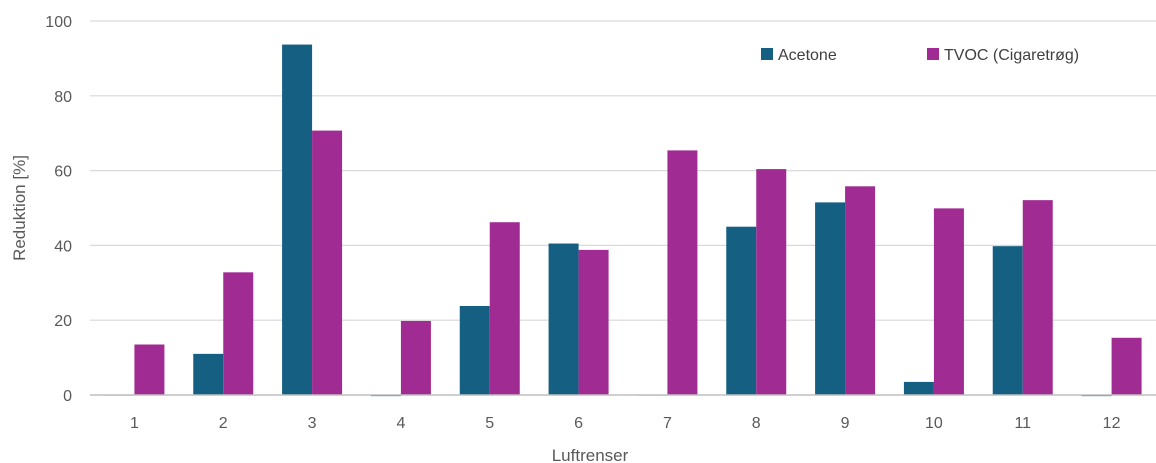  I want to click on y-tick-label: 20, so click(63, 321).